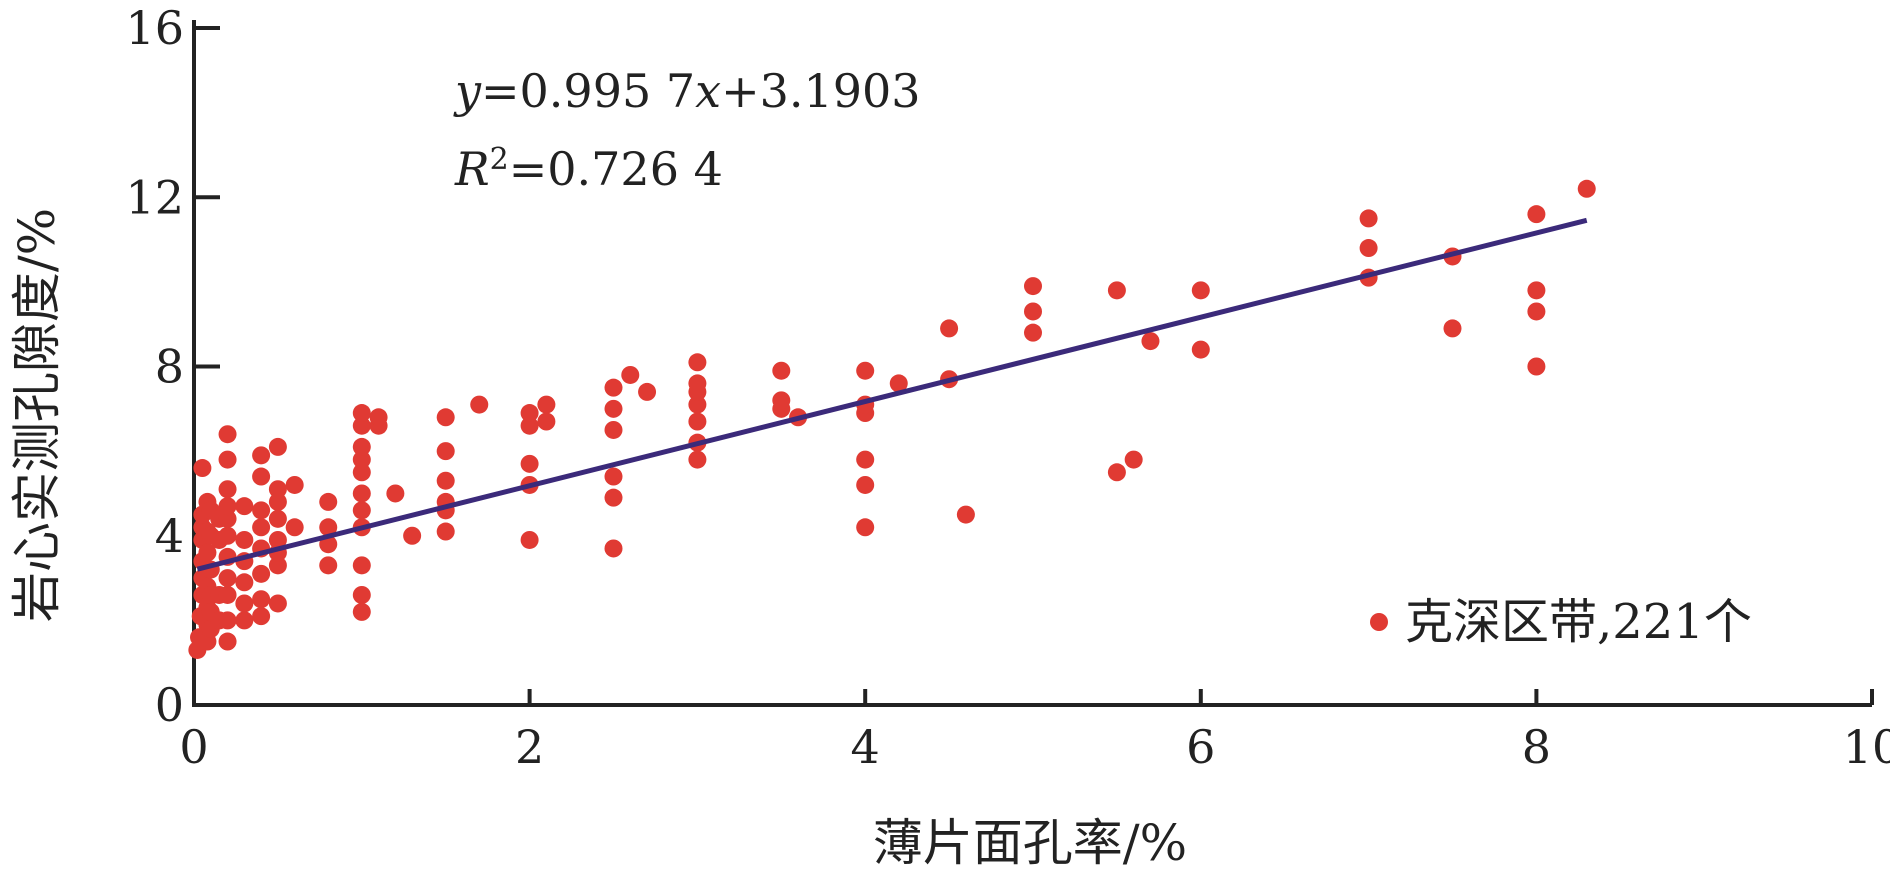 Image resolution: width=1890 pixels, height=874 pixels. I want to click on r-squared-annotation: R2=0.726 4, so click(588, 169).